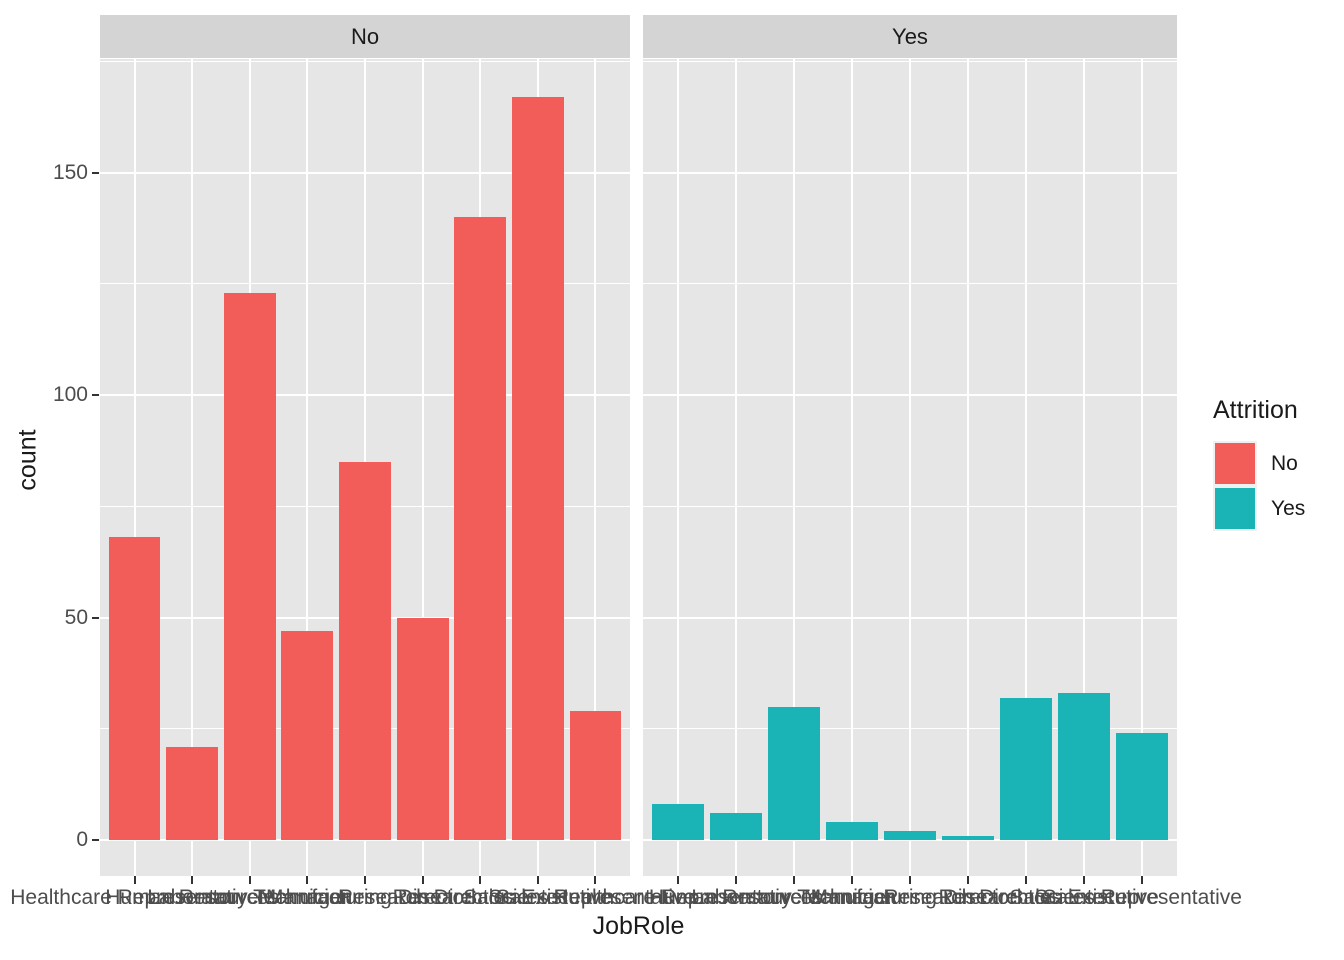 The width and height of the screenshot is (1344, 960). What do you see at coordinates (1284, 463) in the screenshot?
I see `legend-label: No` at bounding box center [1284, 463].